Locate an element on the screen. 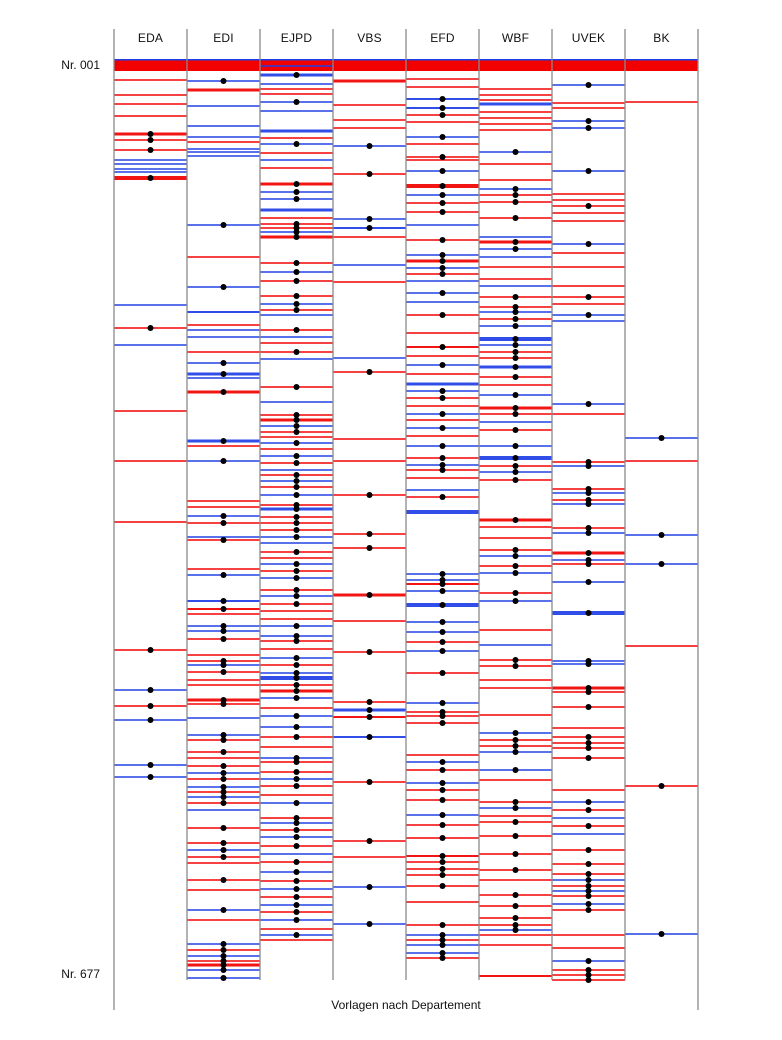 The height and width of the screenshot is (1040, 782). column-header-bk: BK is located at coordinates (661, 38).